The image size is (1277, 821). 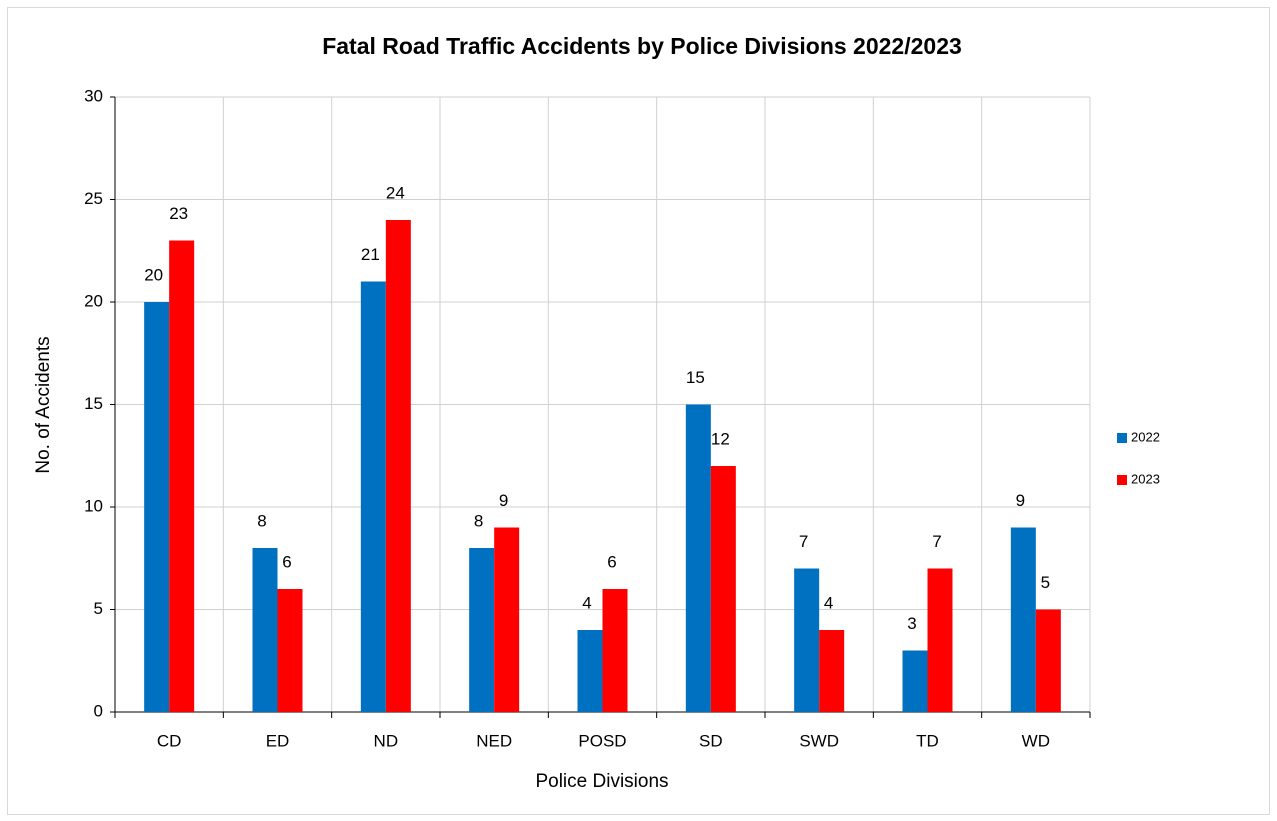 I want to click on x-tick-label: SD, so click(x=711, y=740).